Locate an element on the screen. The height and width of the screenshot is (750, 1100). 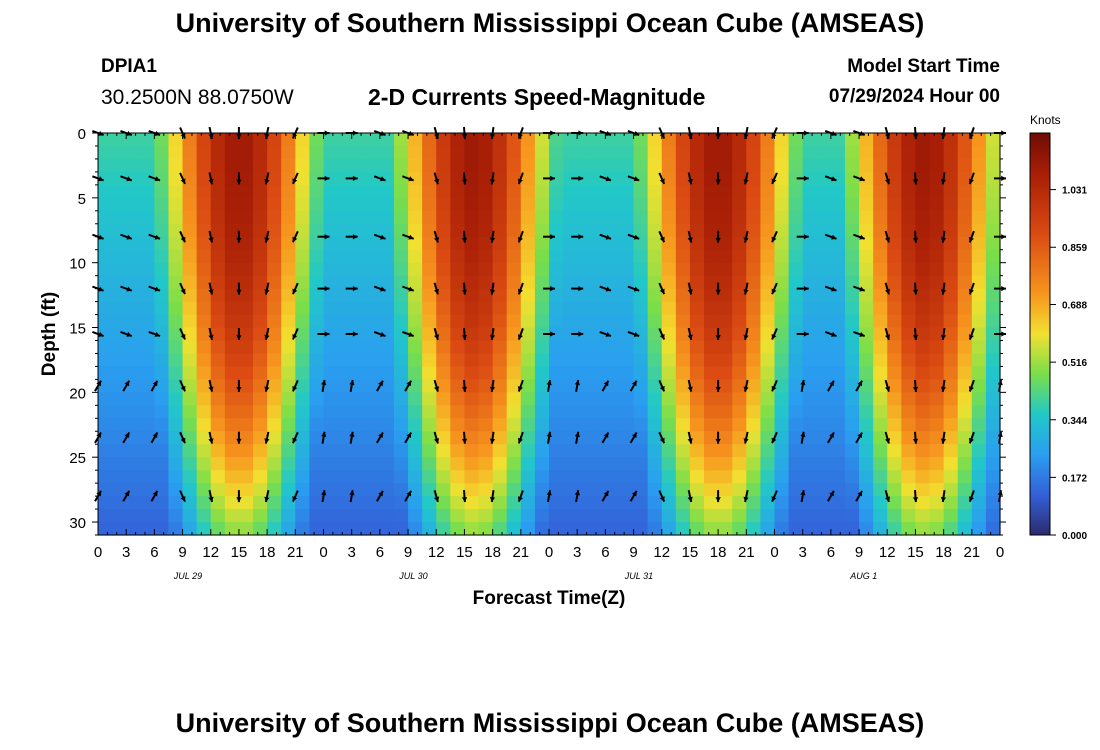
station-id: DPIA1 is located at coordinates (129, 66).